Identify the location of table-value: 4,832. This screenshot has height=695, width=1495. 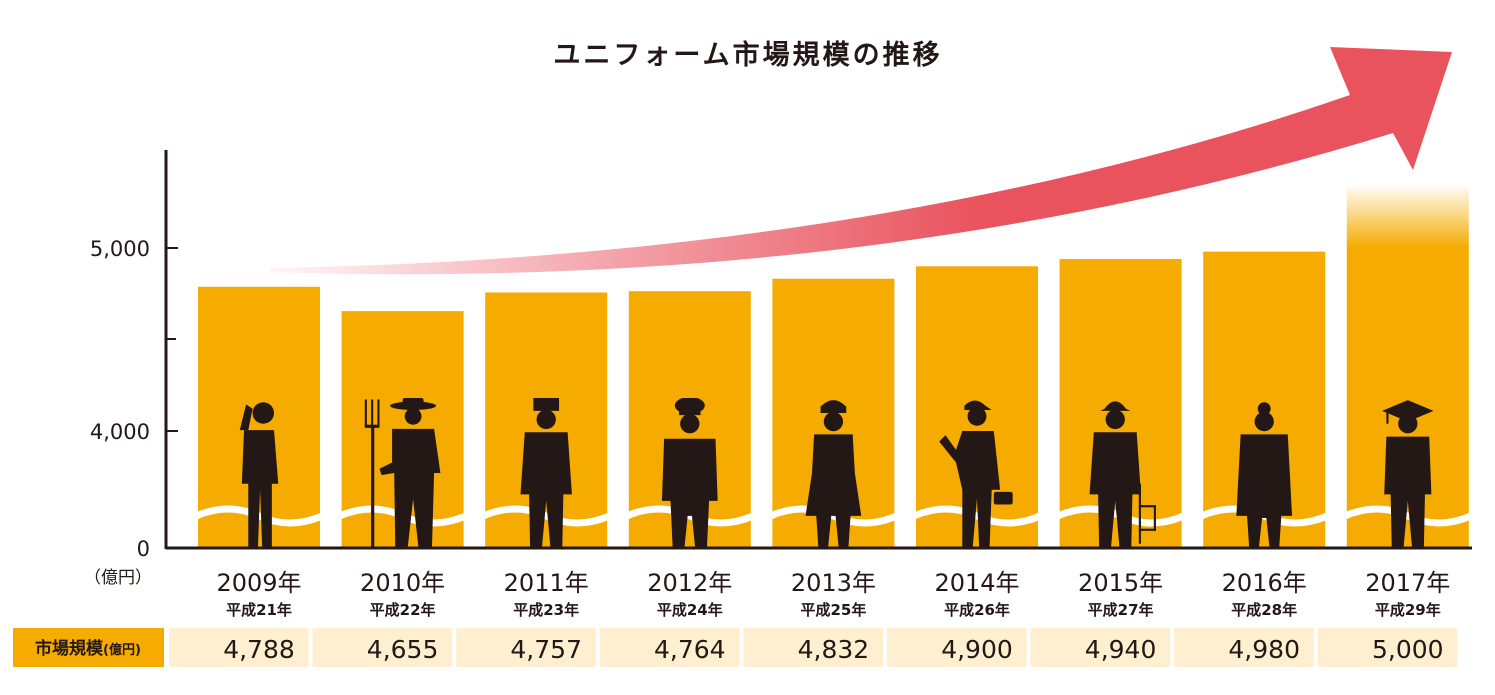
(834, 649).